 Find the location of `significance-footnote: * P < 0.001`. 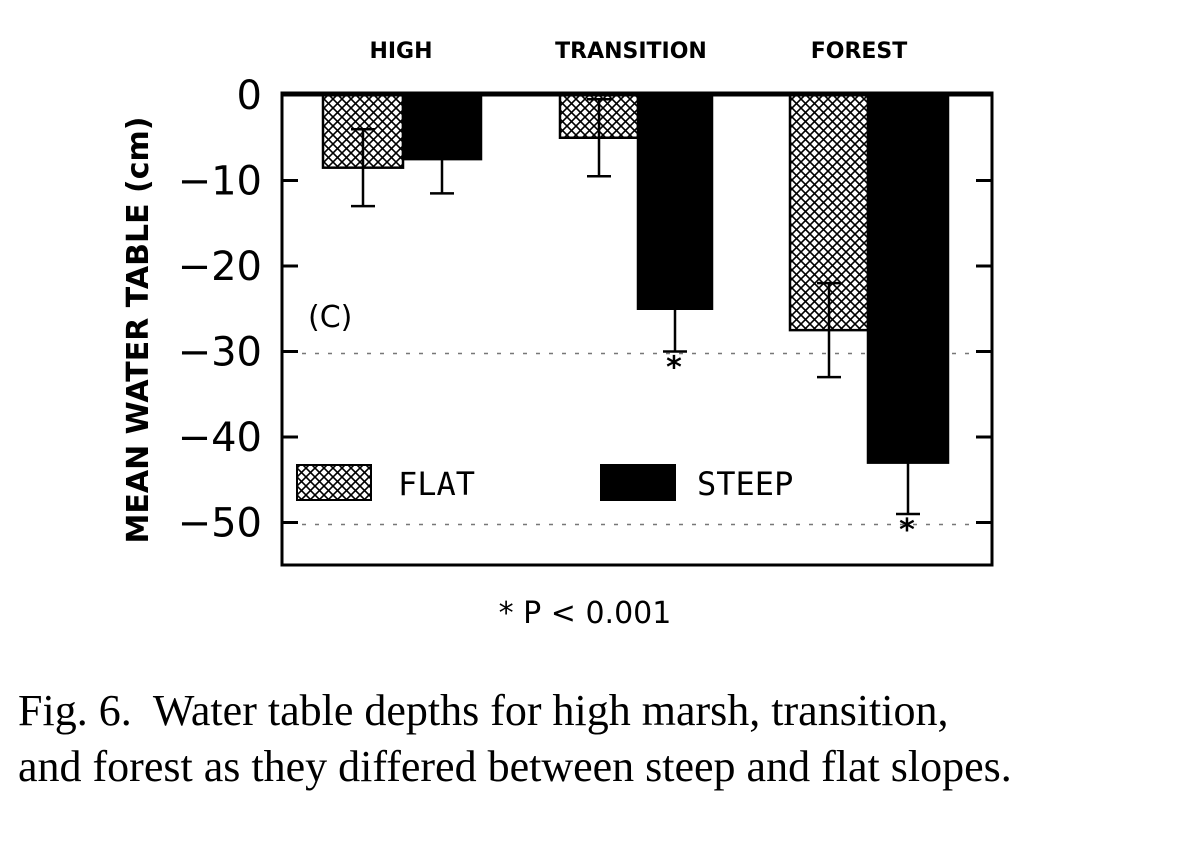

significance-footnote: * P < 0.001 is located at coordinates (585, 613).